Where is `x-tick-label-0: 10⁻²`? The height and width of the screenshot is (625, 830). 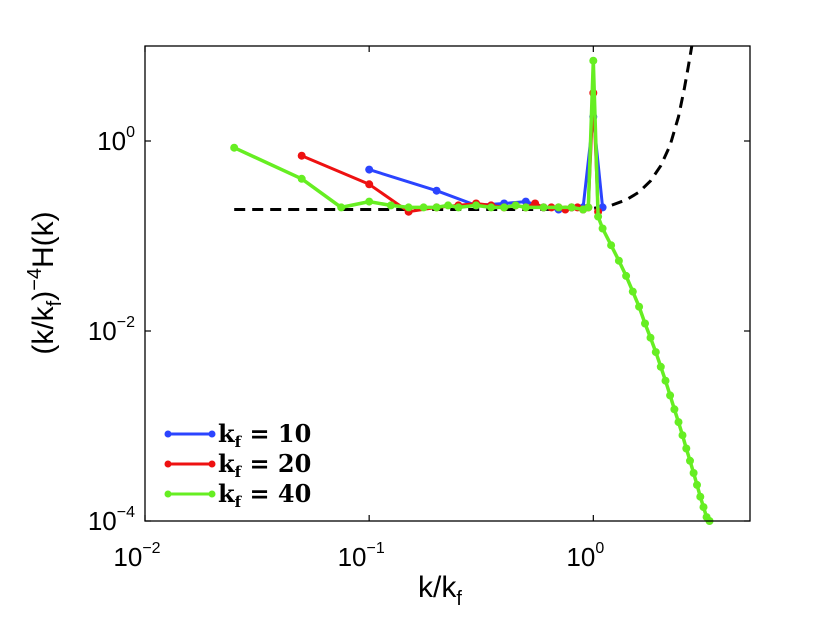
x-tick-label-0: 10⁻² is located at coordinates (136, 556).